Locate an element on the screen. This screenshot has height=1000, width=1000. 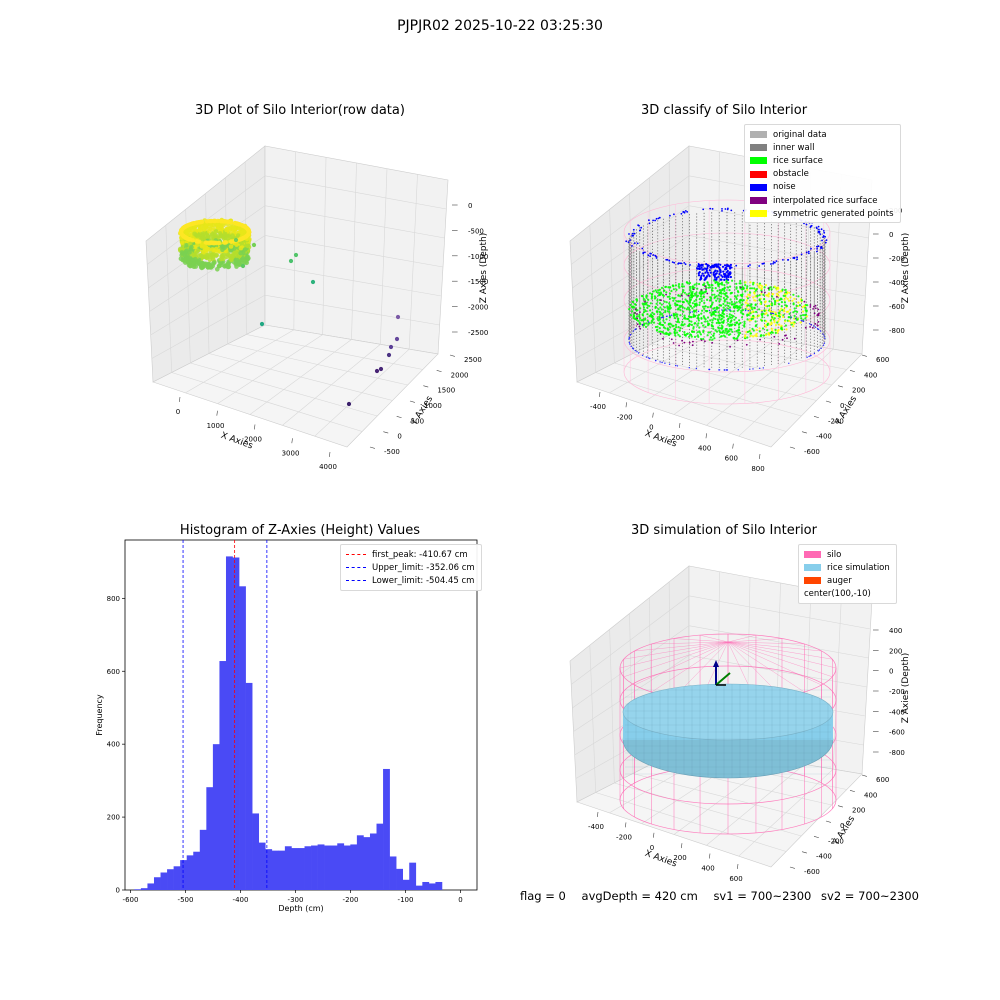
legend-label: rice surface is located at coordinates (798, 160).